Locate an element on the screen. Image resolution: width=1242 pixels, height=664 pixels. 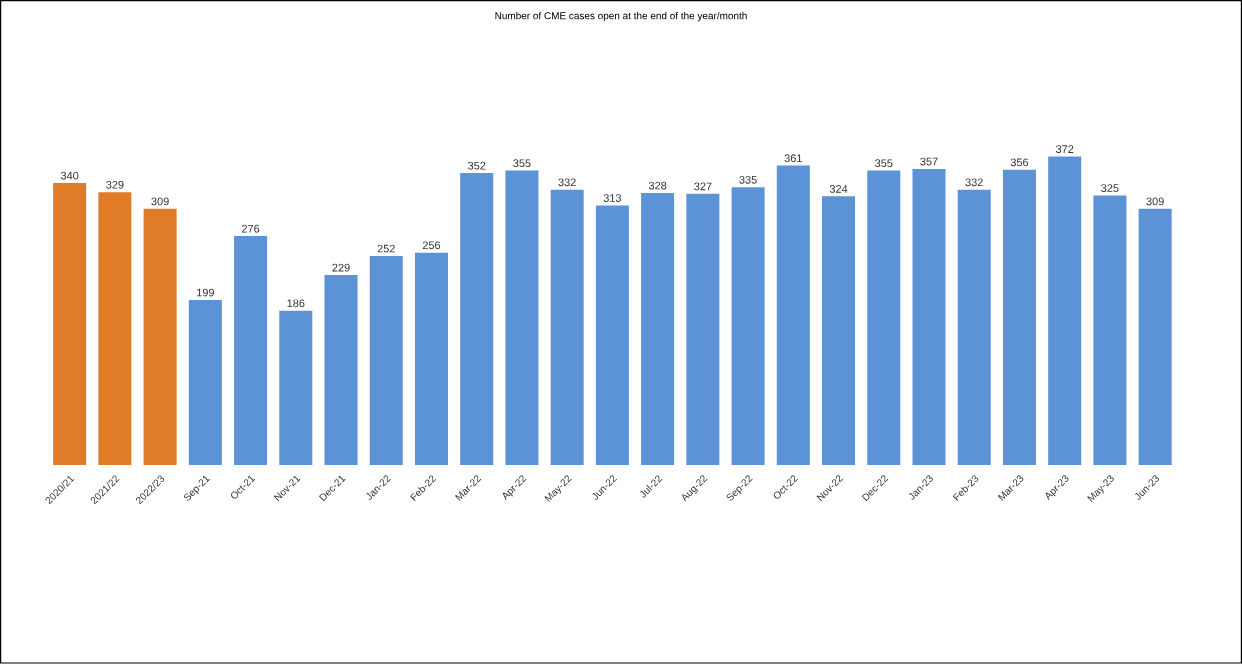
data-label: 357 is located at coordinates (929, 161).